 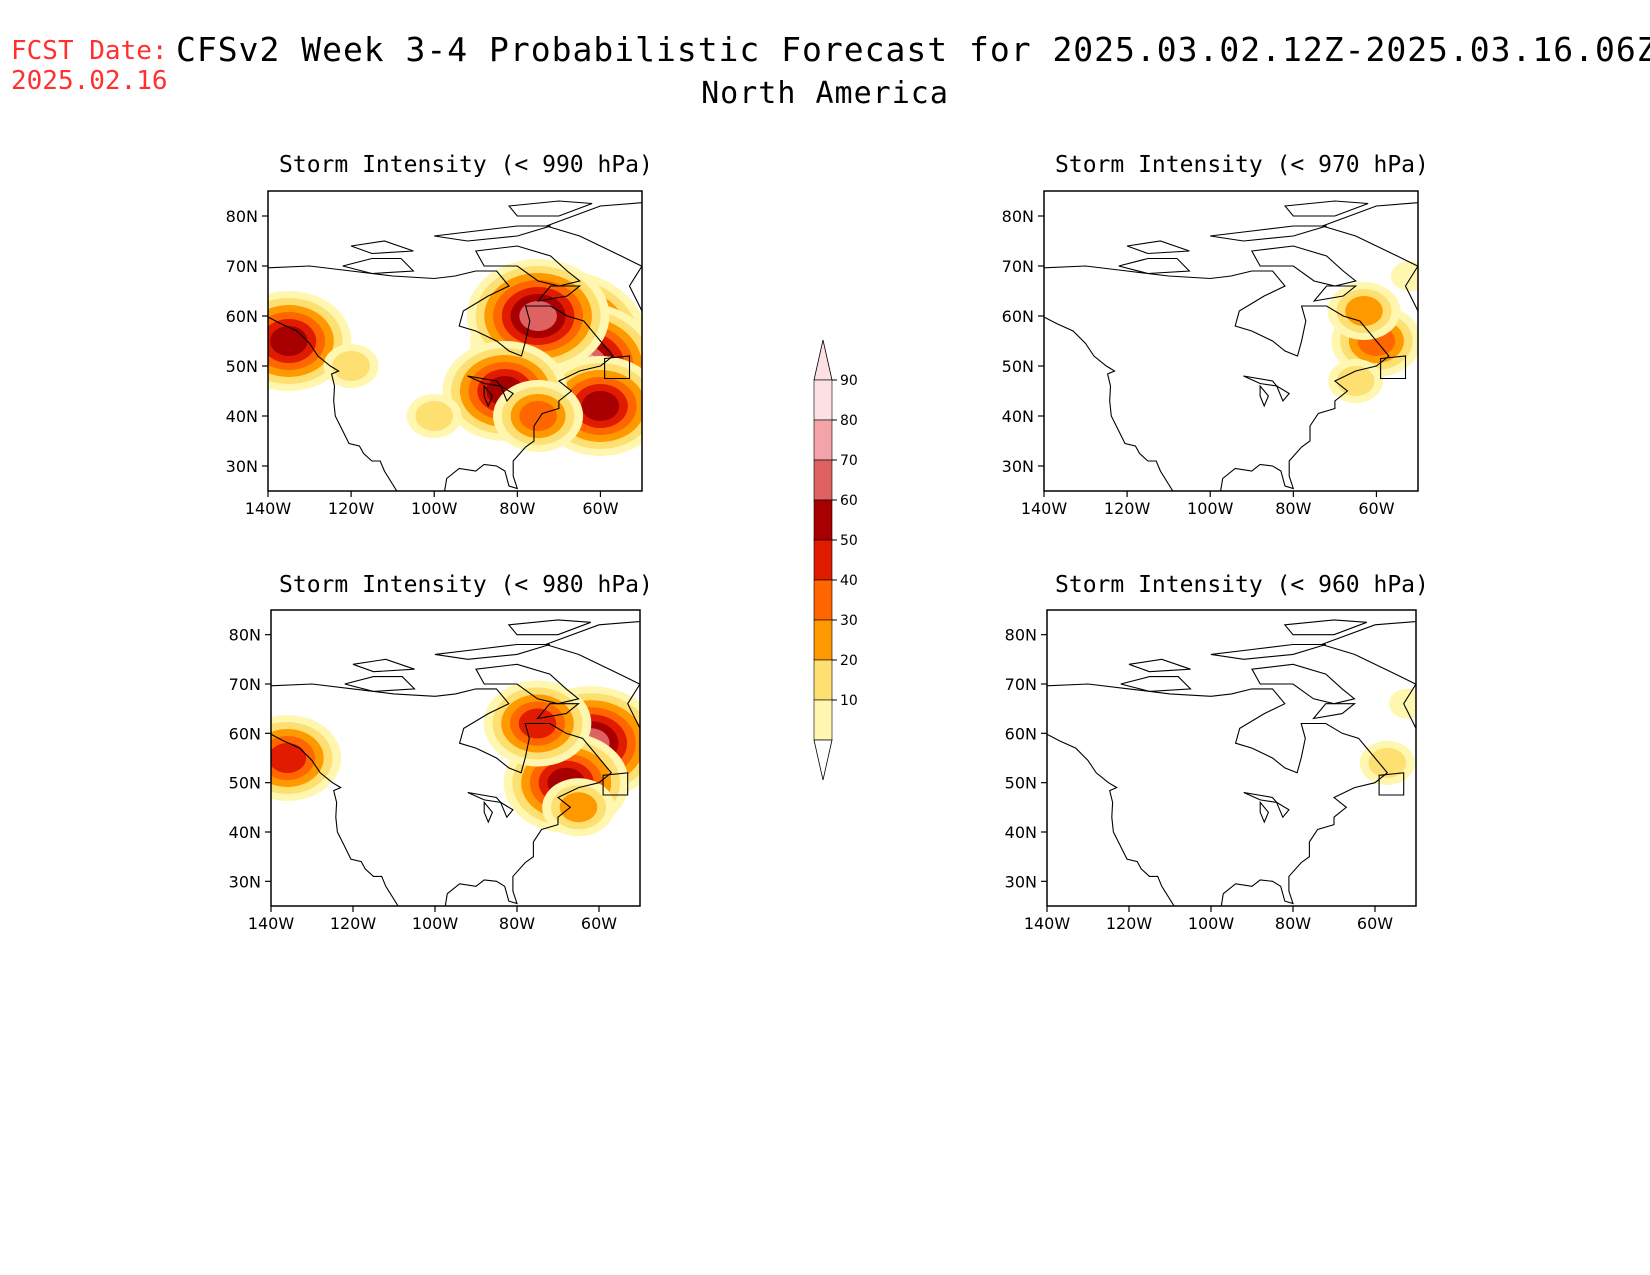 I want to click on panel-title-970: Storm Intensity (< 970 hPa), so click(x=1242, y=165).